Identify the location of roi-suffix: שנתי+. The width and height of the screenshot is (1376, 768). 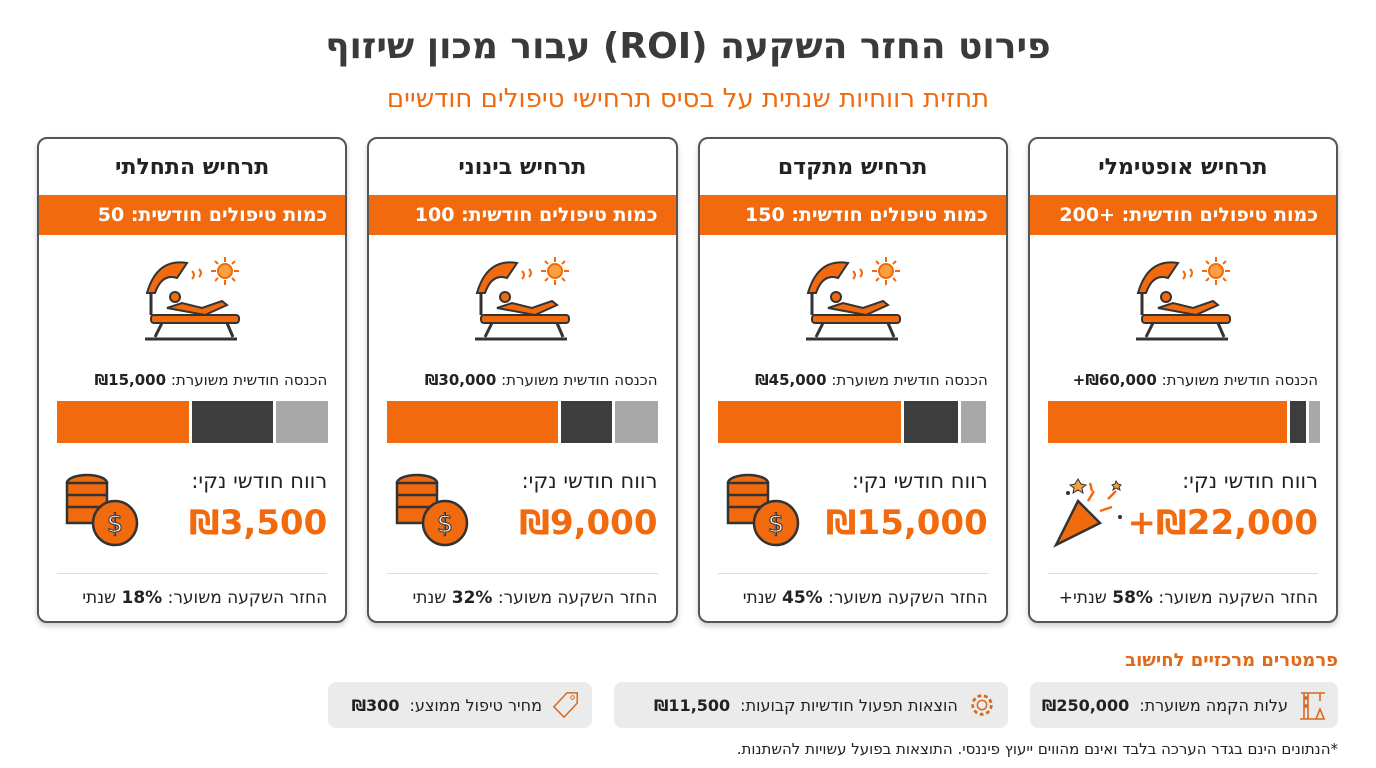
(1082, 598).